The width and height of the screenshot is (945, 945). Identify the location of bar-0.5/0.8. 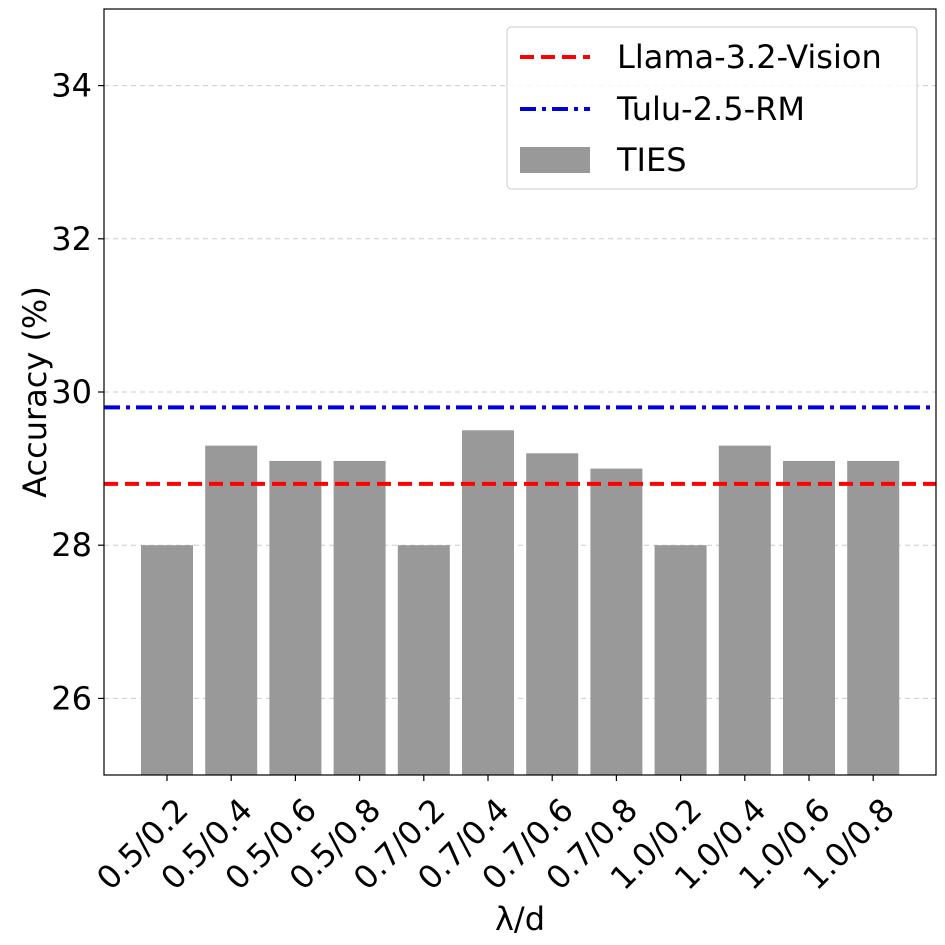
(359, 617).